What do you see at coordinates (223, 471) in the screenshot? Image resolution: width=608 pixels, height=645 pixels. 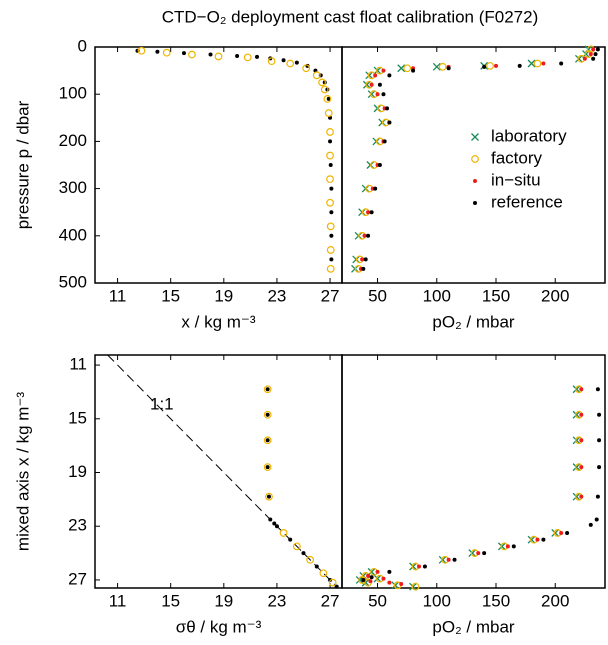 I see `identity-line` at bounding box center [223, 471].